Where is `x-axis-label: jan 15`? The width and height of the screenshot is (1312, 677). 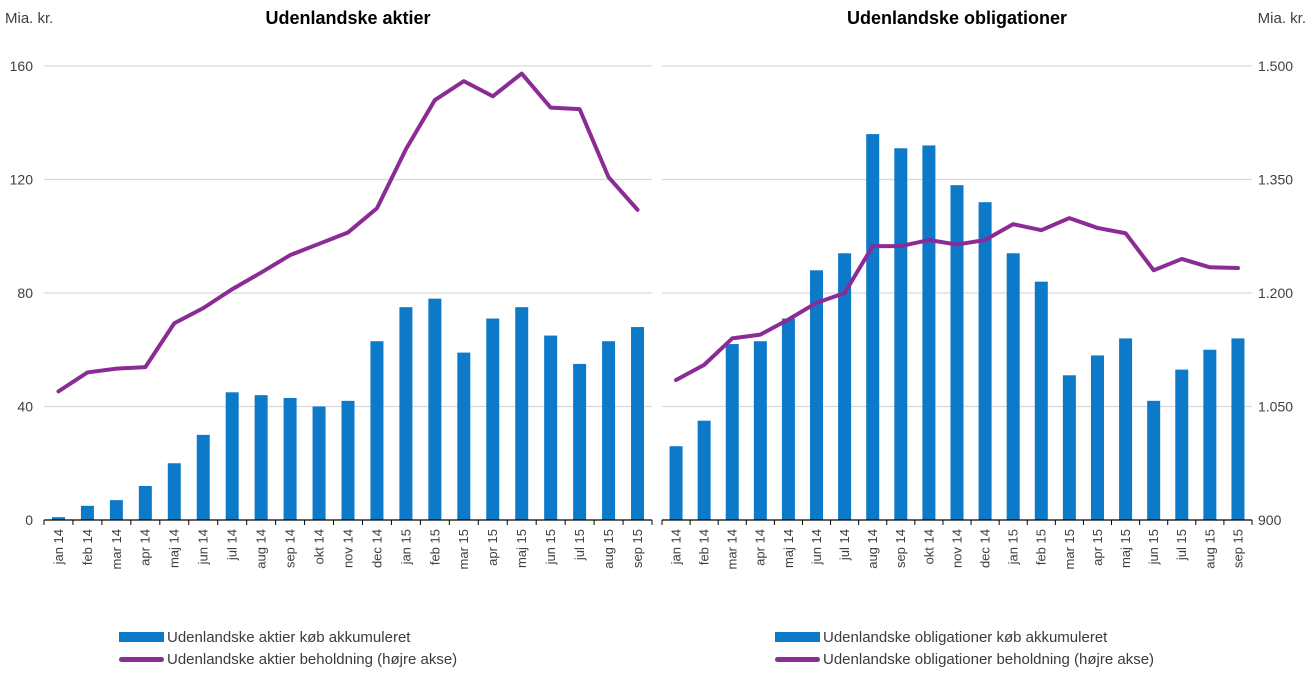 x-axis-label: jan 15 is located at coordinates (405, 547).